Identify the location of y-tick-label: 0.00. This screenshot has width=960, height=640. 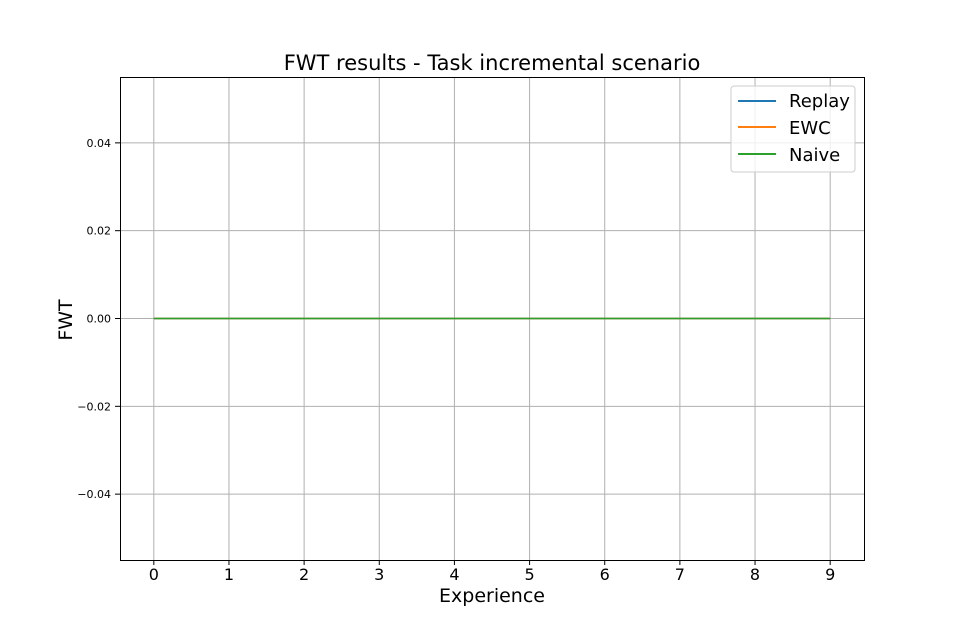
(99, 319).